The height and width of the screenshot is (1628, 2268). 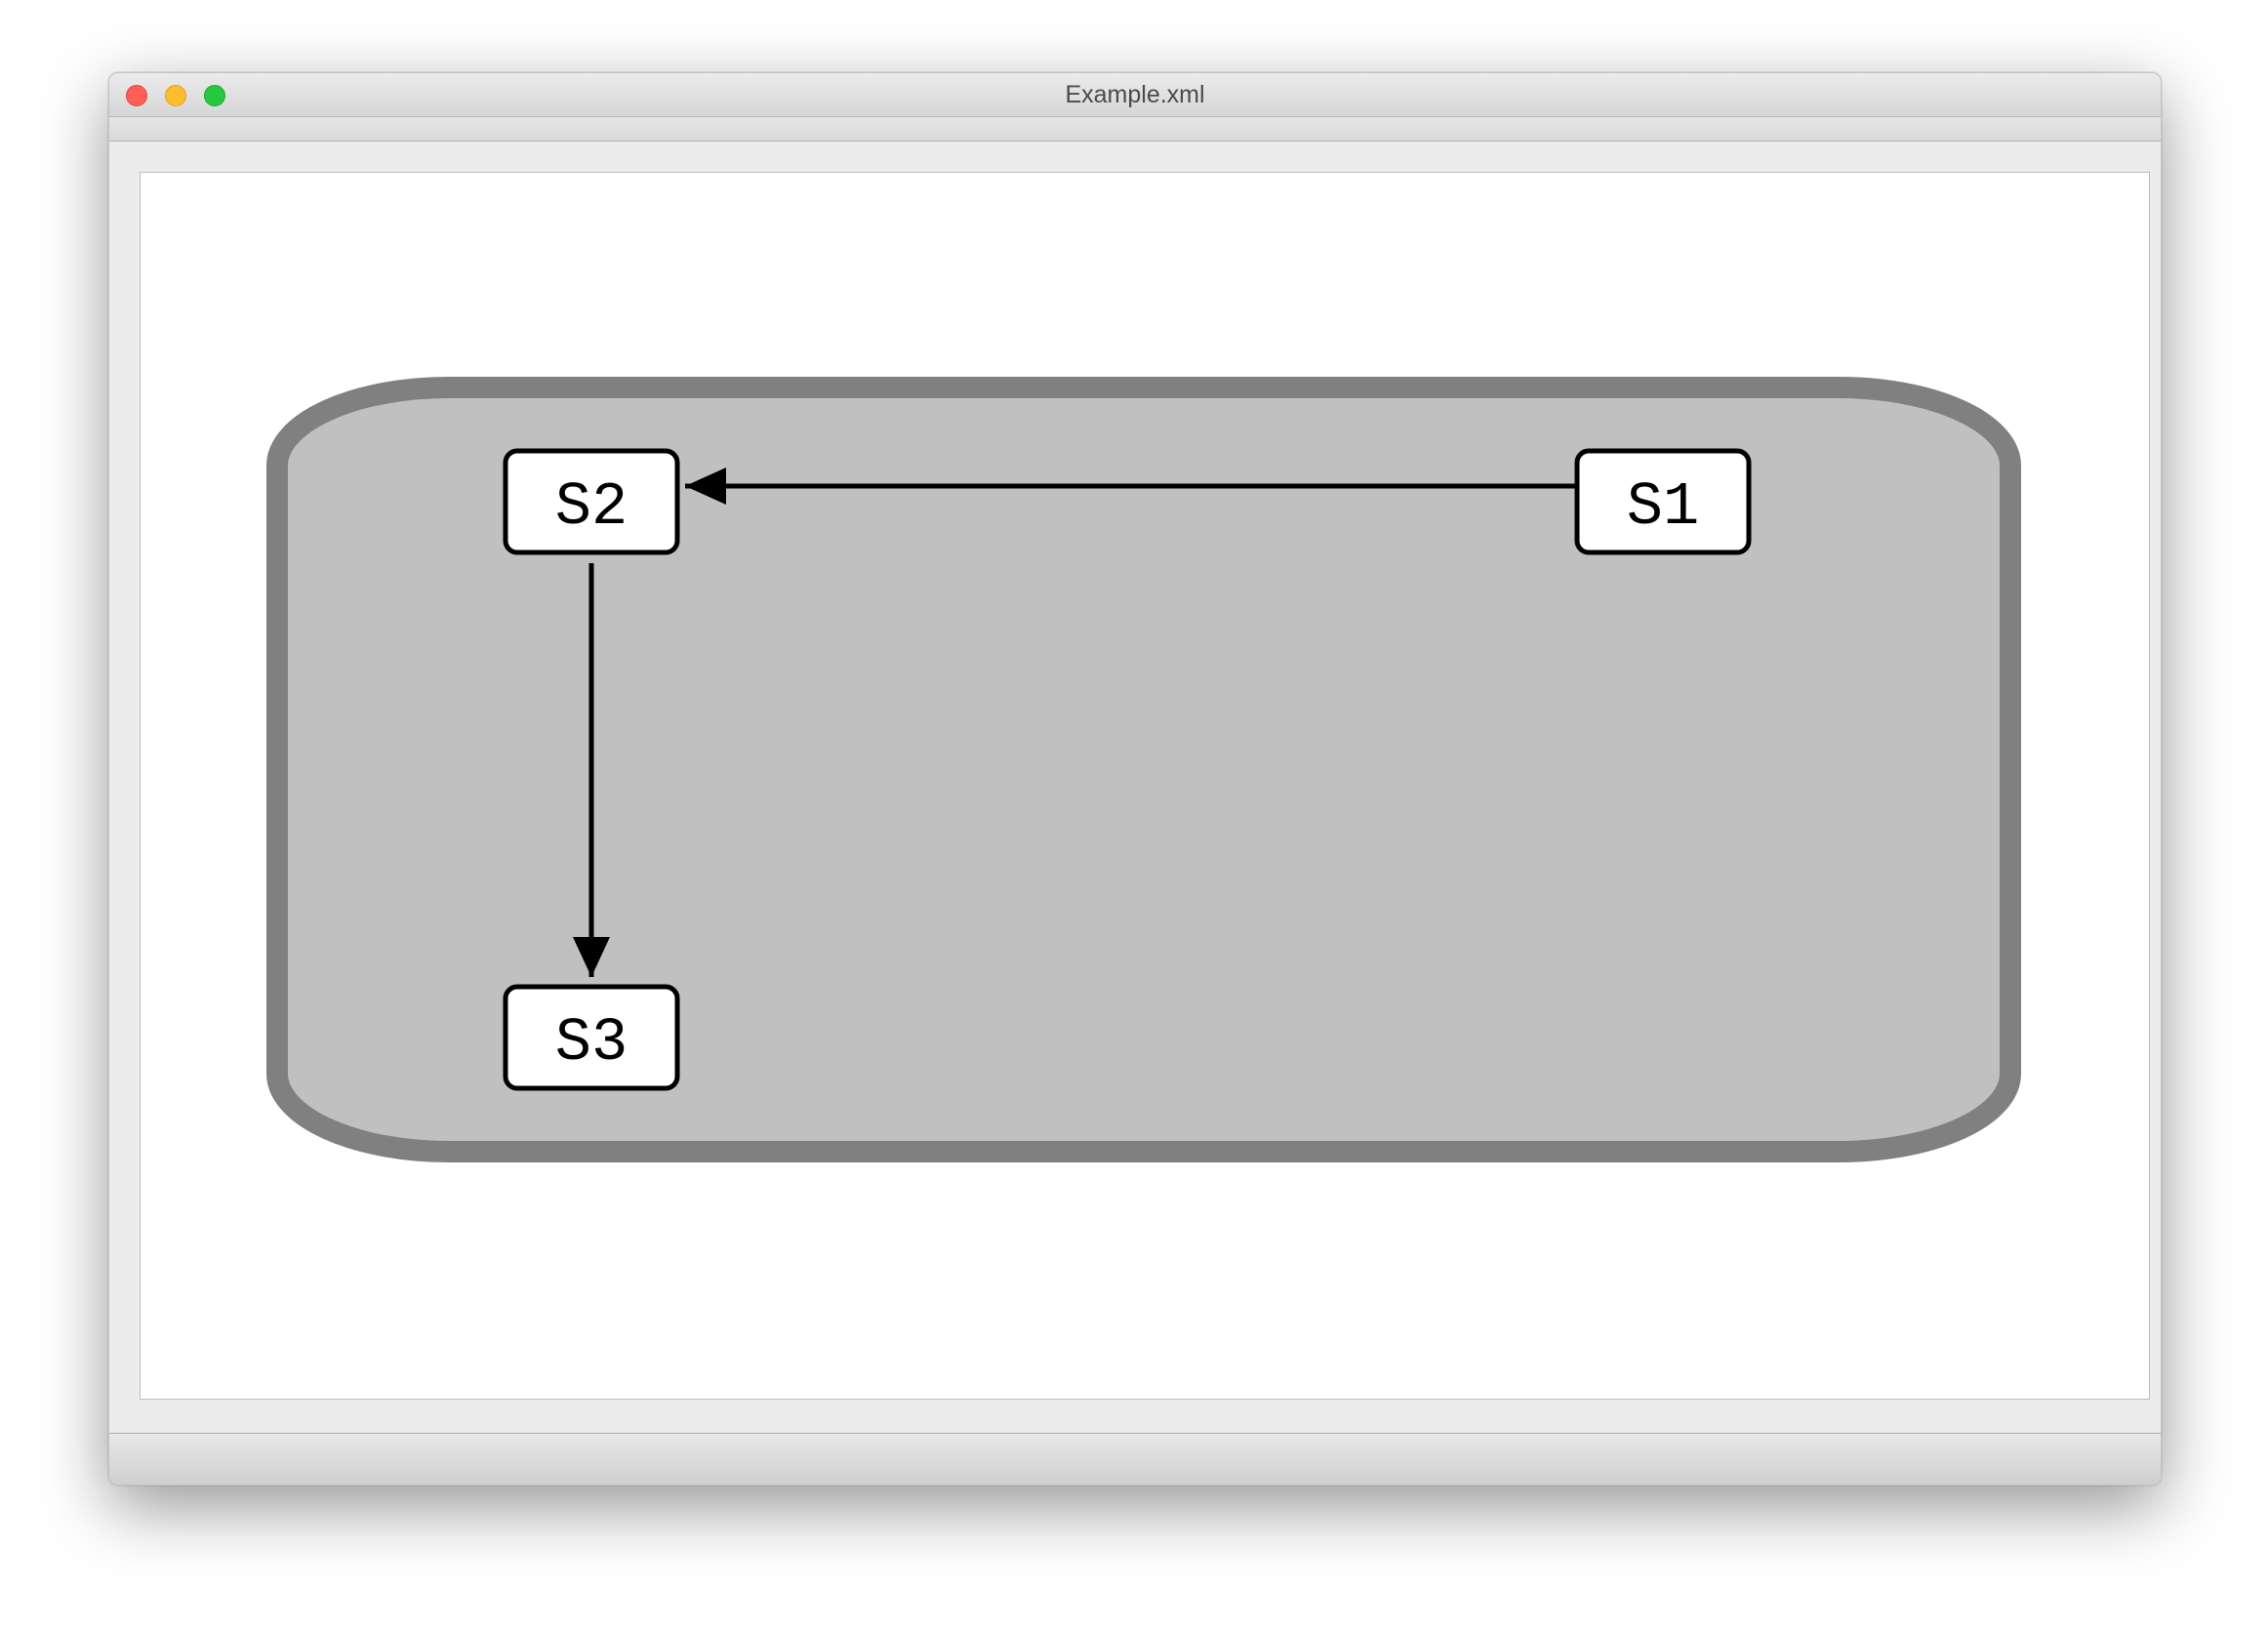 I want to click on state-node-s2: S2, so click(x=591, y=501).